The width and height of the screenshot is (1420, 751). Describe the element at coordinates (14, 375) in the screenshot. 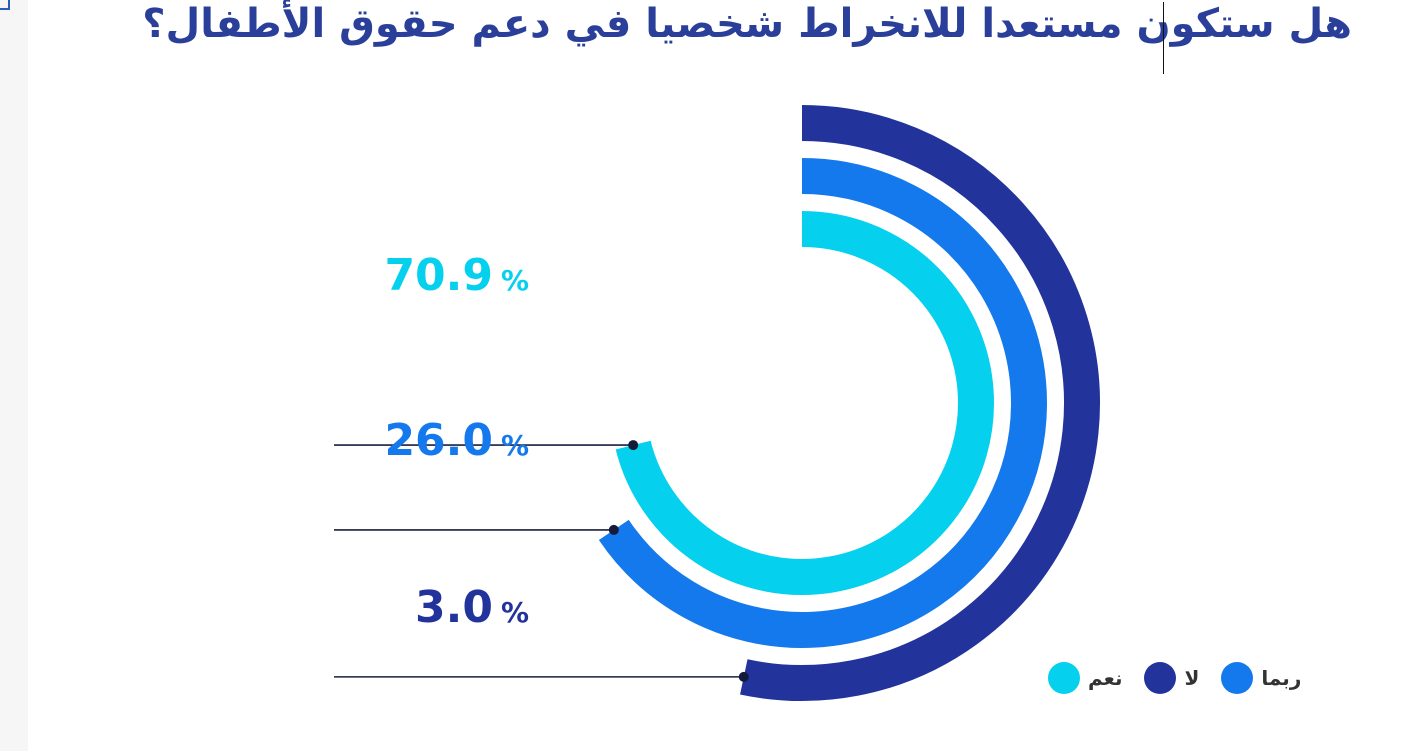

I see `left-margin-strip` at that location.